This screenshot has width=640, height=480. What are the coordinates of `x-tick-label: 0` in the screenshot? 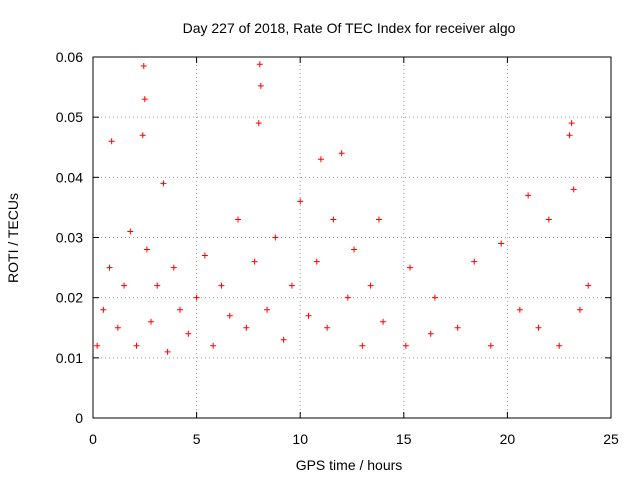 It's located at (93, 439).